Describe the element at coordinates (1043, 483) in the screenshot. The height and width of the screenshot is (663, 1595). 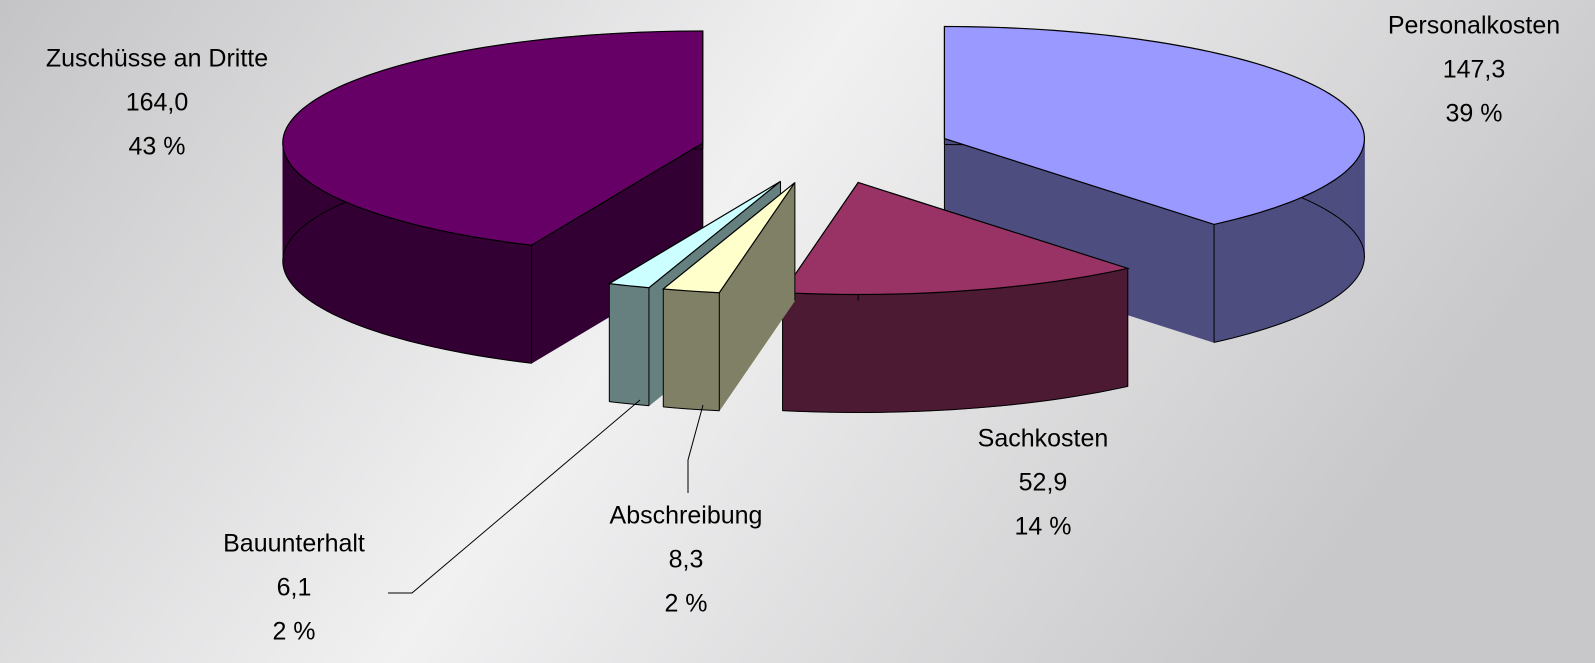
I see `value-label: 52,9` at that location.